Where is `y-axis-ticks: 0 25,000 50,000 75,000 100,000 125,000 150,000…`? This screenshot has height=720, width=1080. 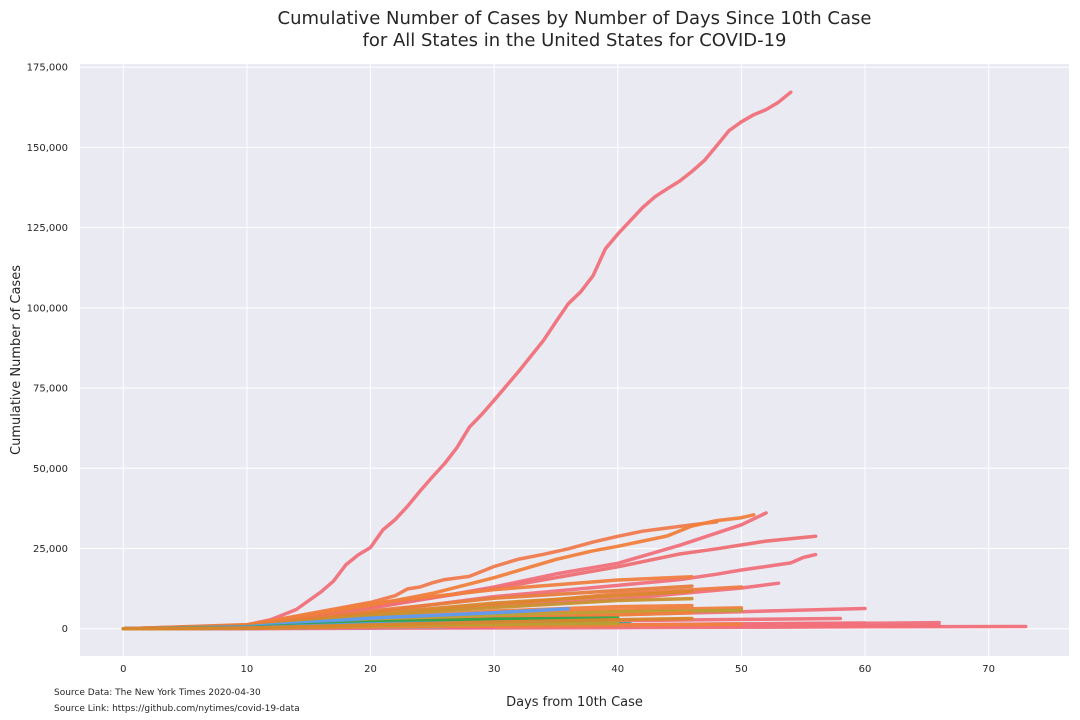
y-axis-ticks: 0 25,000 50,000 75,000 100,000 125,000 150,000… is located at coordinates (47, 349).